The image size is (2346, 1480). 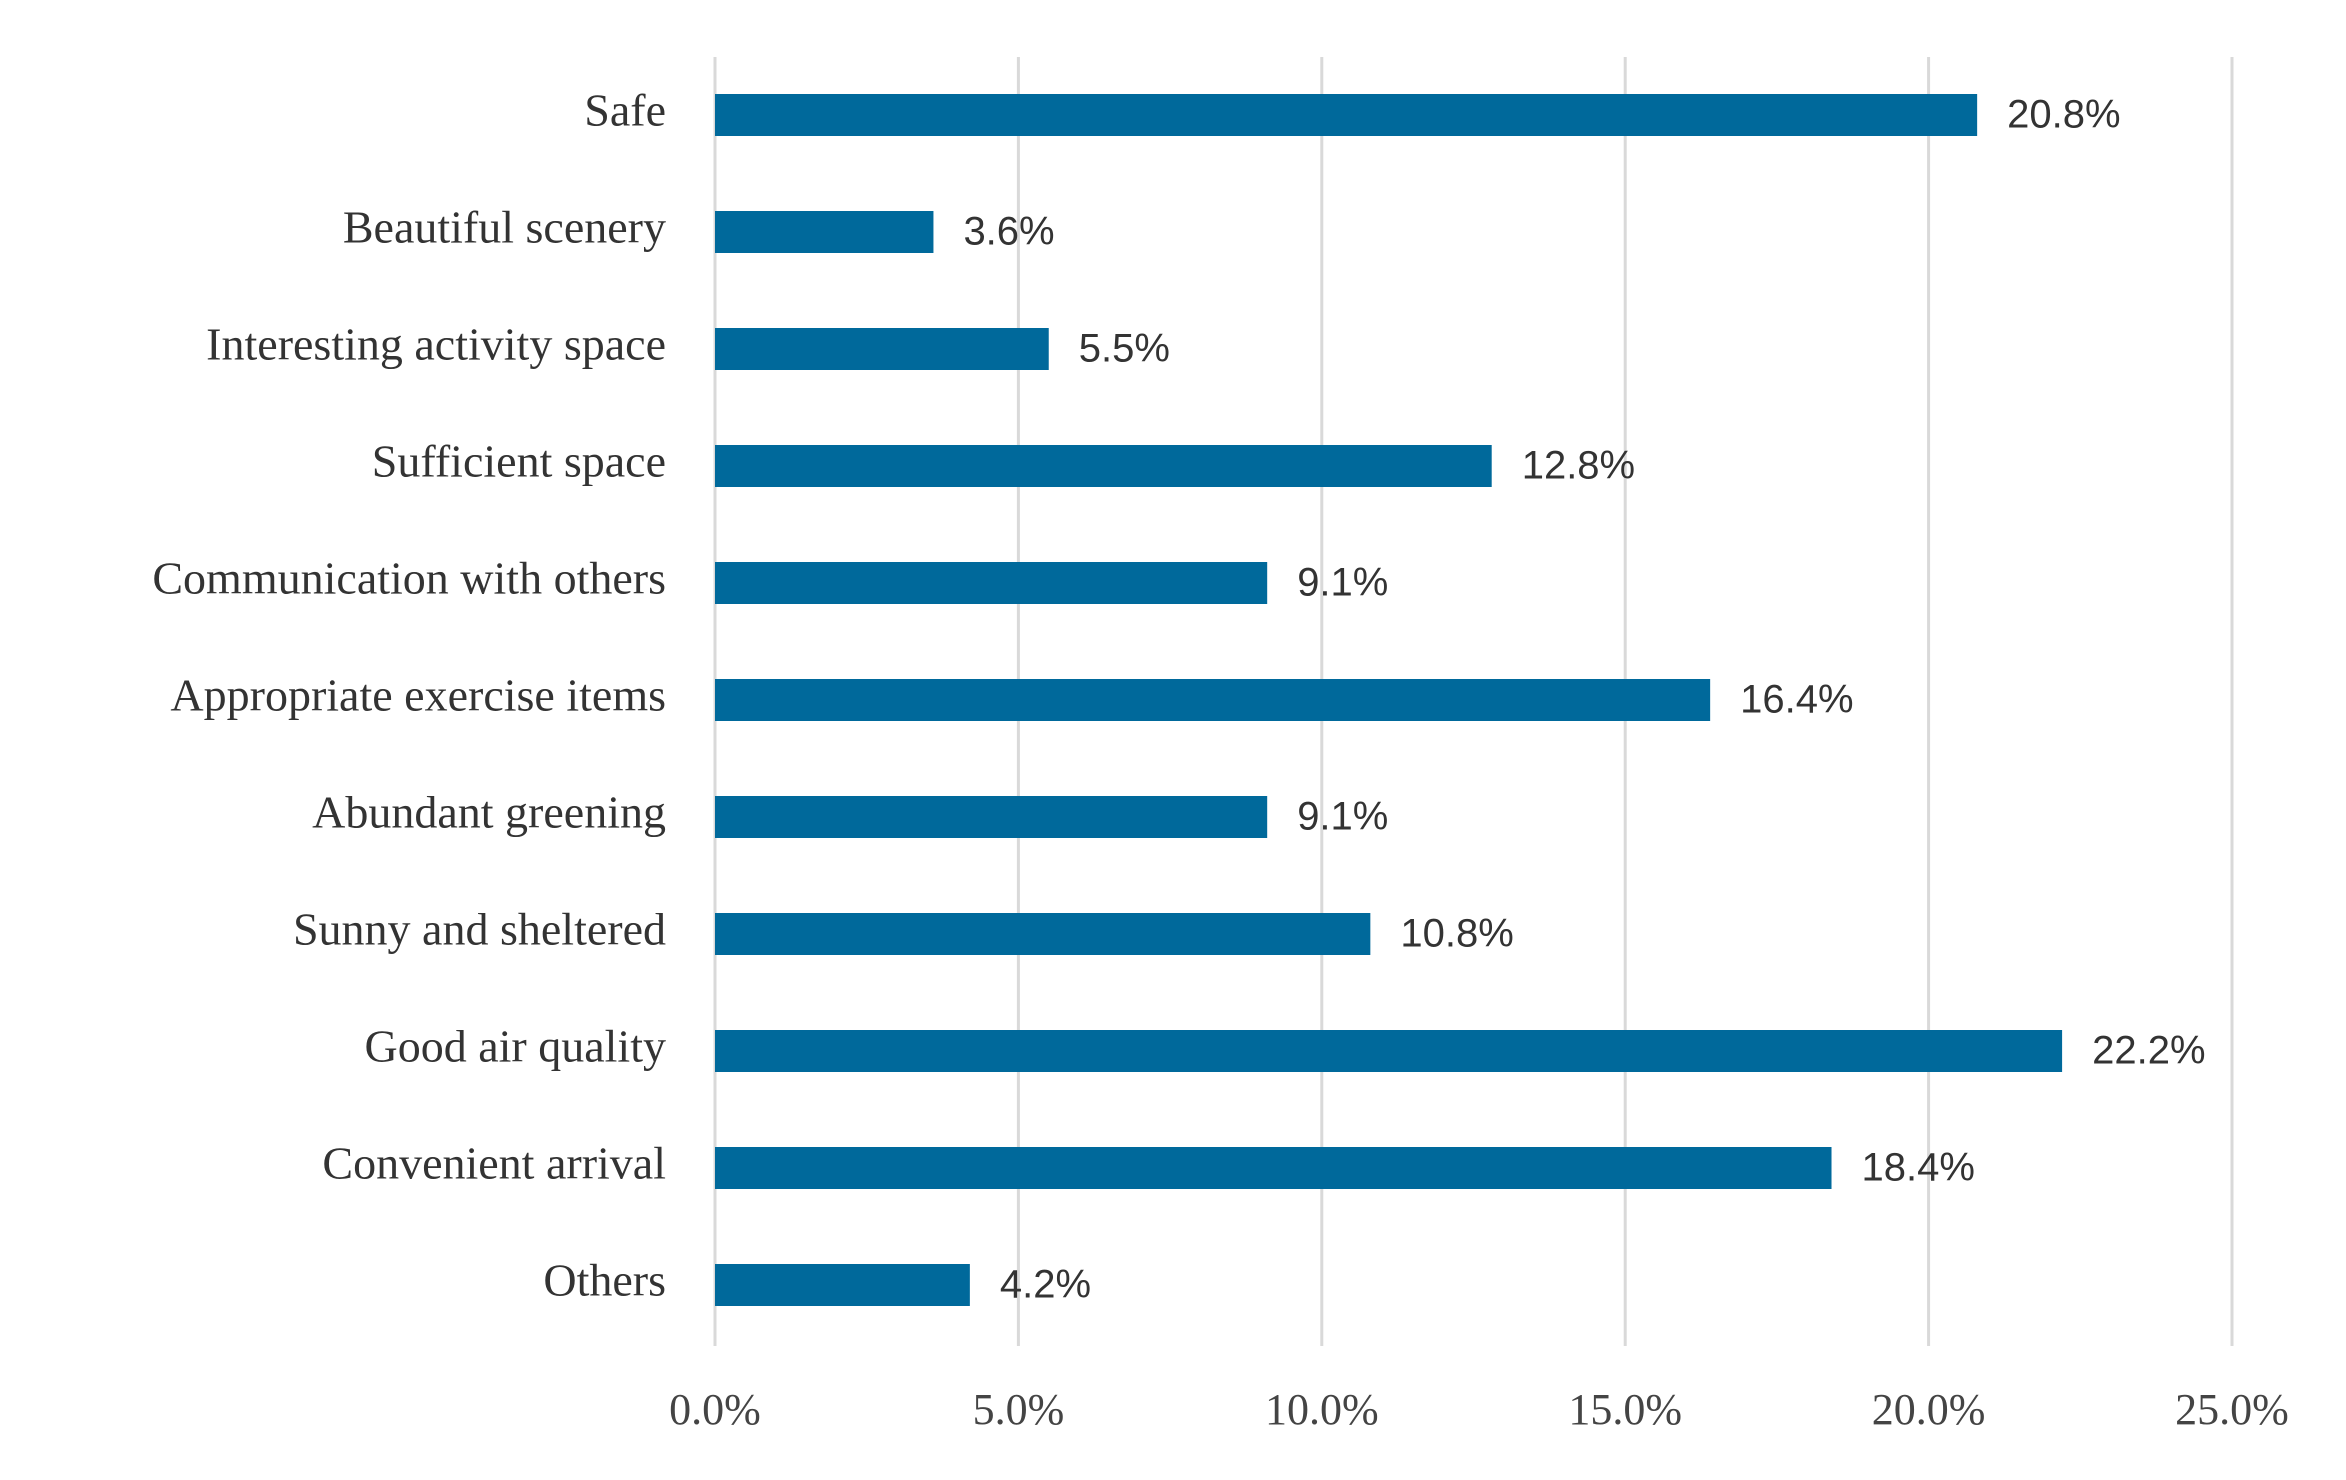 I want to click on data-label: 10.8%, so click(x=1456, y=934).